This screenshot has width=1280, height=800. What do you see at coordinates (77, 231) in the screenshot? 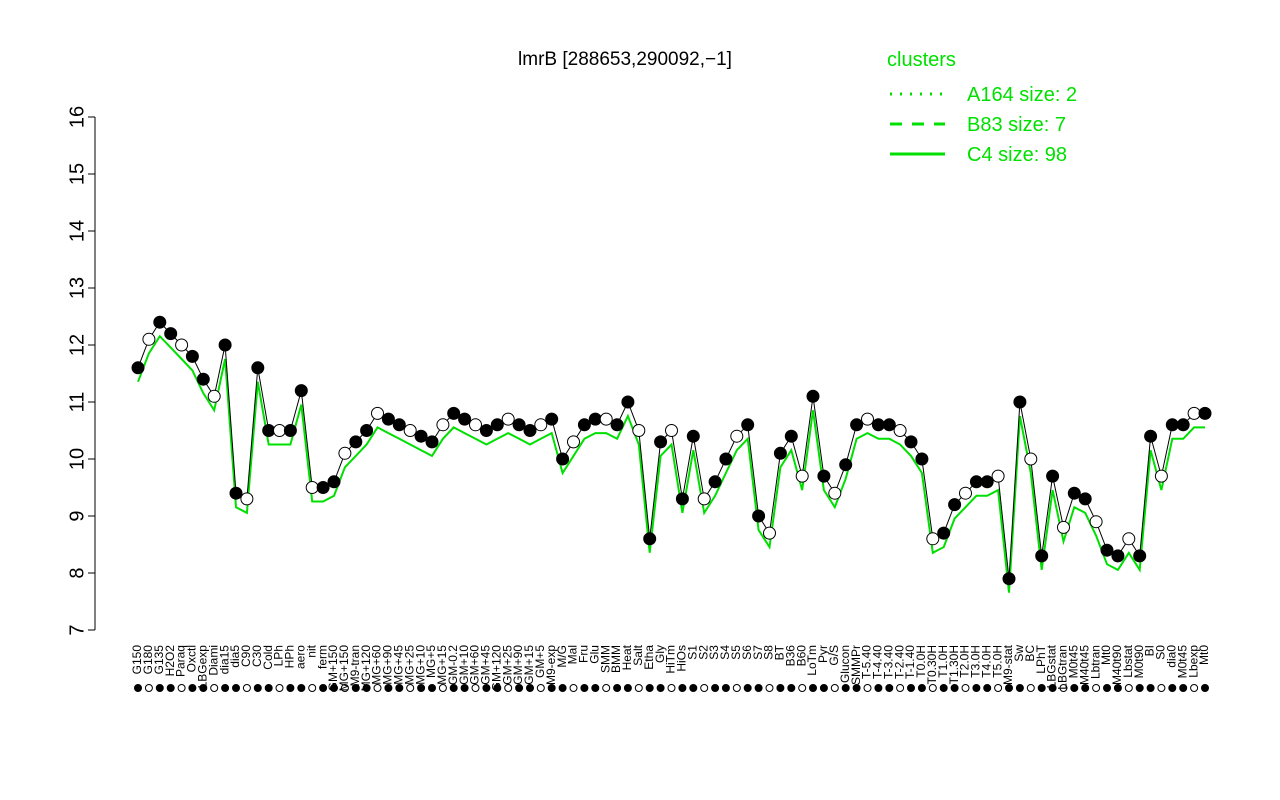
I see `y-tick-label: 14` at bounding box center [77, 231].